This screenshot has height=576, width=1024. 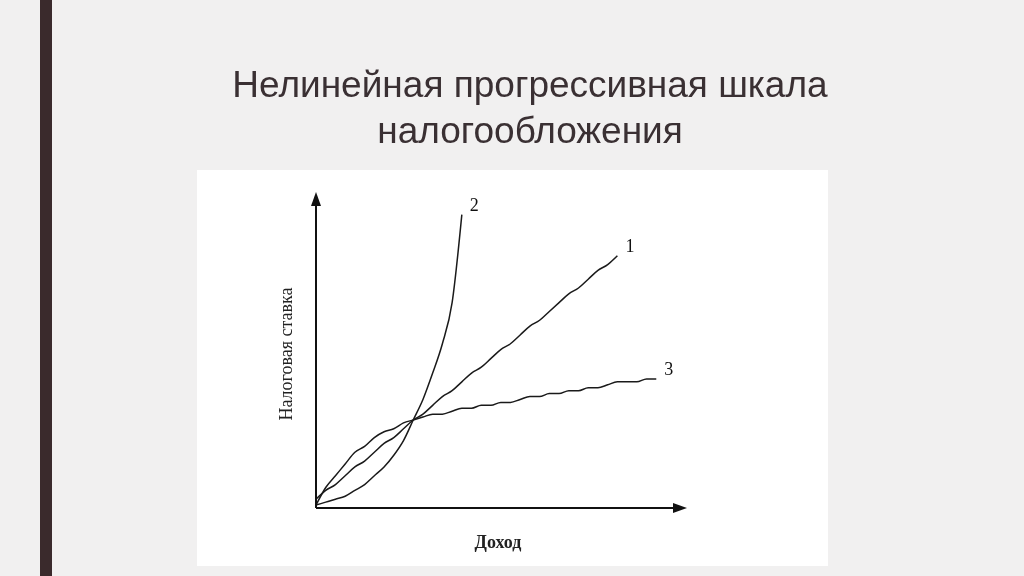 What do you see at coordinates (630, 245) in the screenshot?
I see `series-label: 1` at bounding box center [630, 245].